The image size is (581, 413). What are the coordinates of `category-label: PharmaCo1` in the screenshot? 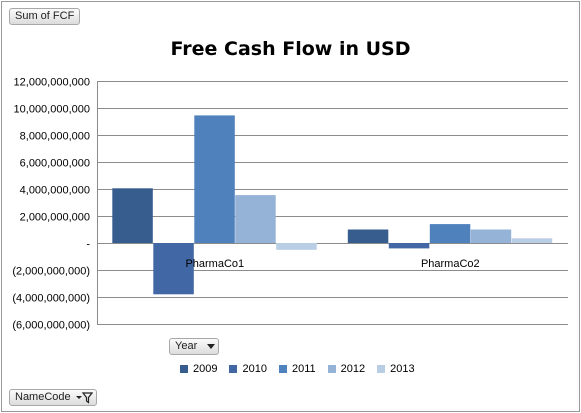 It's located at (214, 264).